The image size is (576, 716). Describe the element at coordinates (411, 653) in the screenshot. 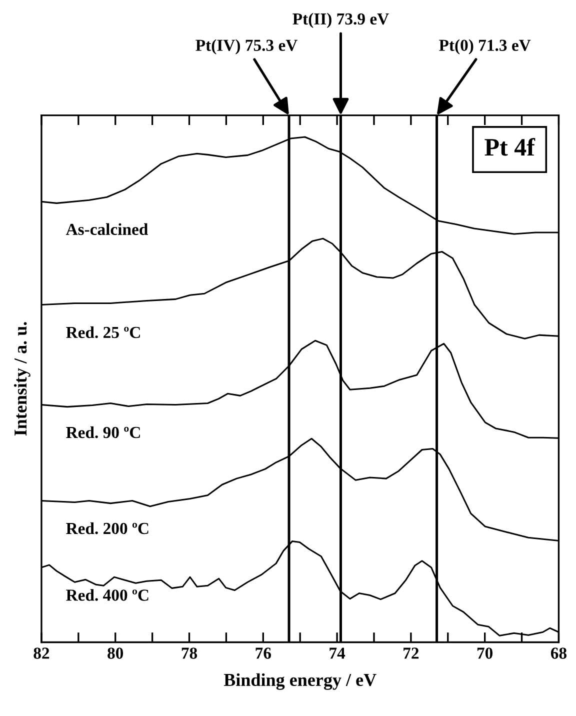

I see `x-tick-label: 72` at that location.